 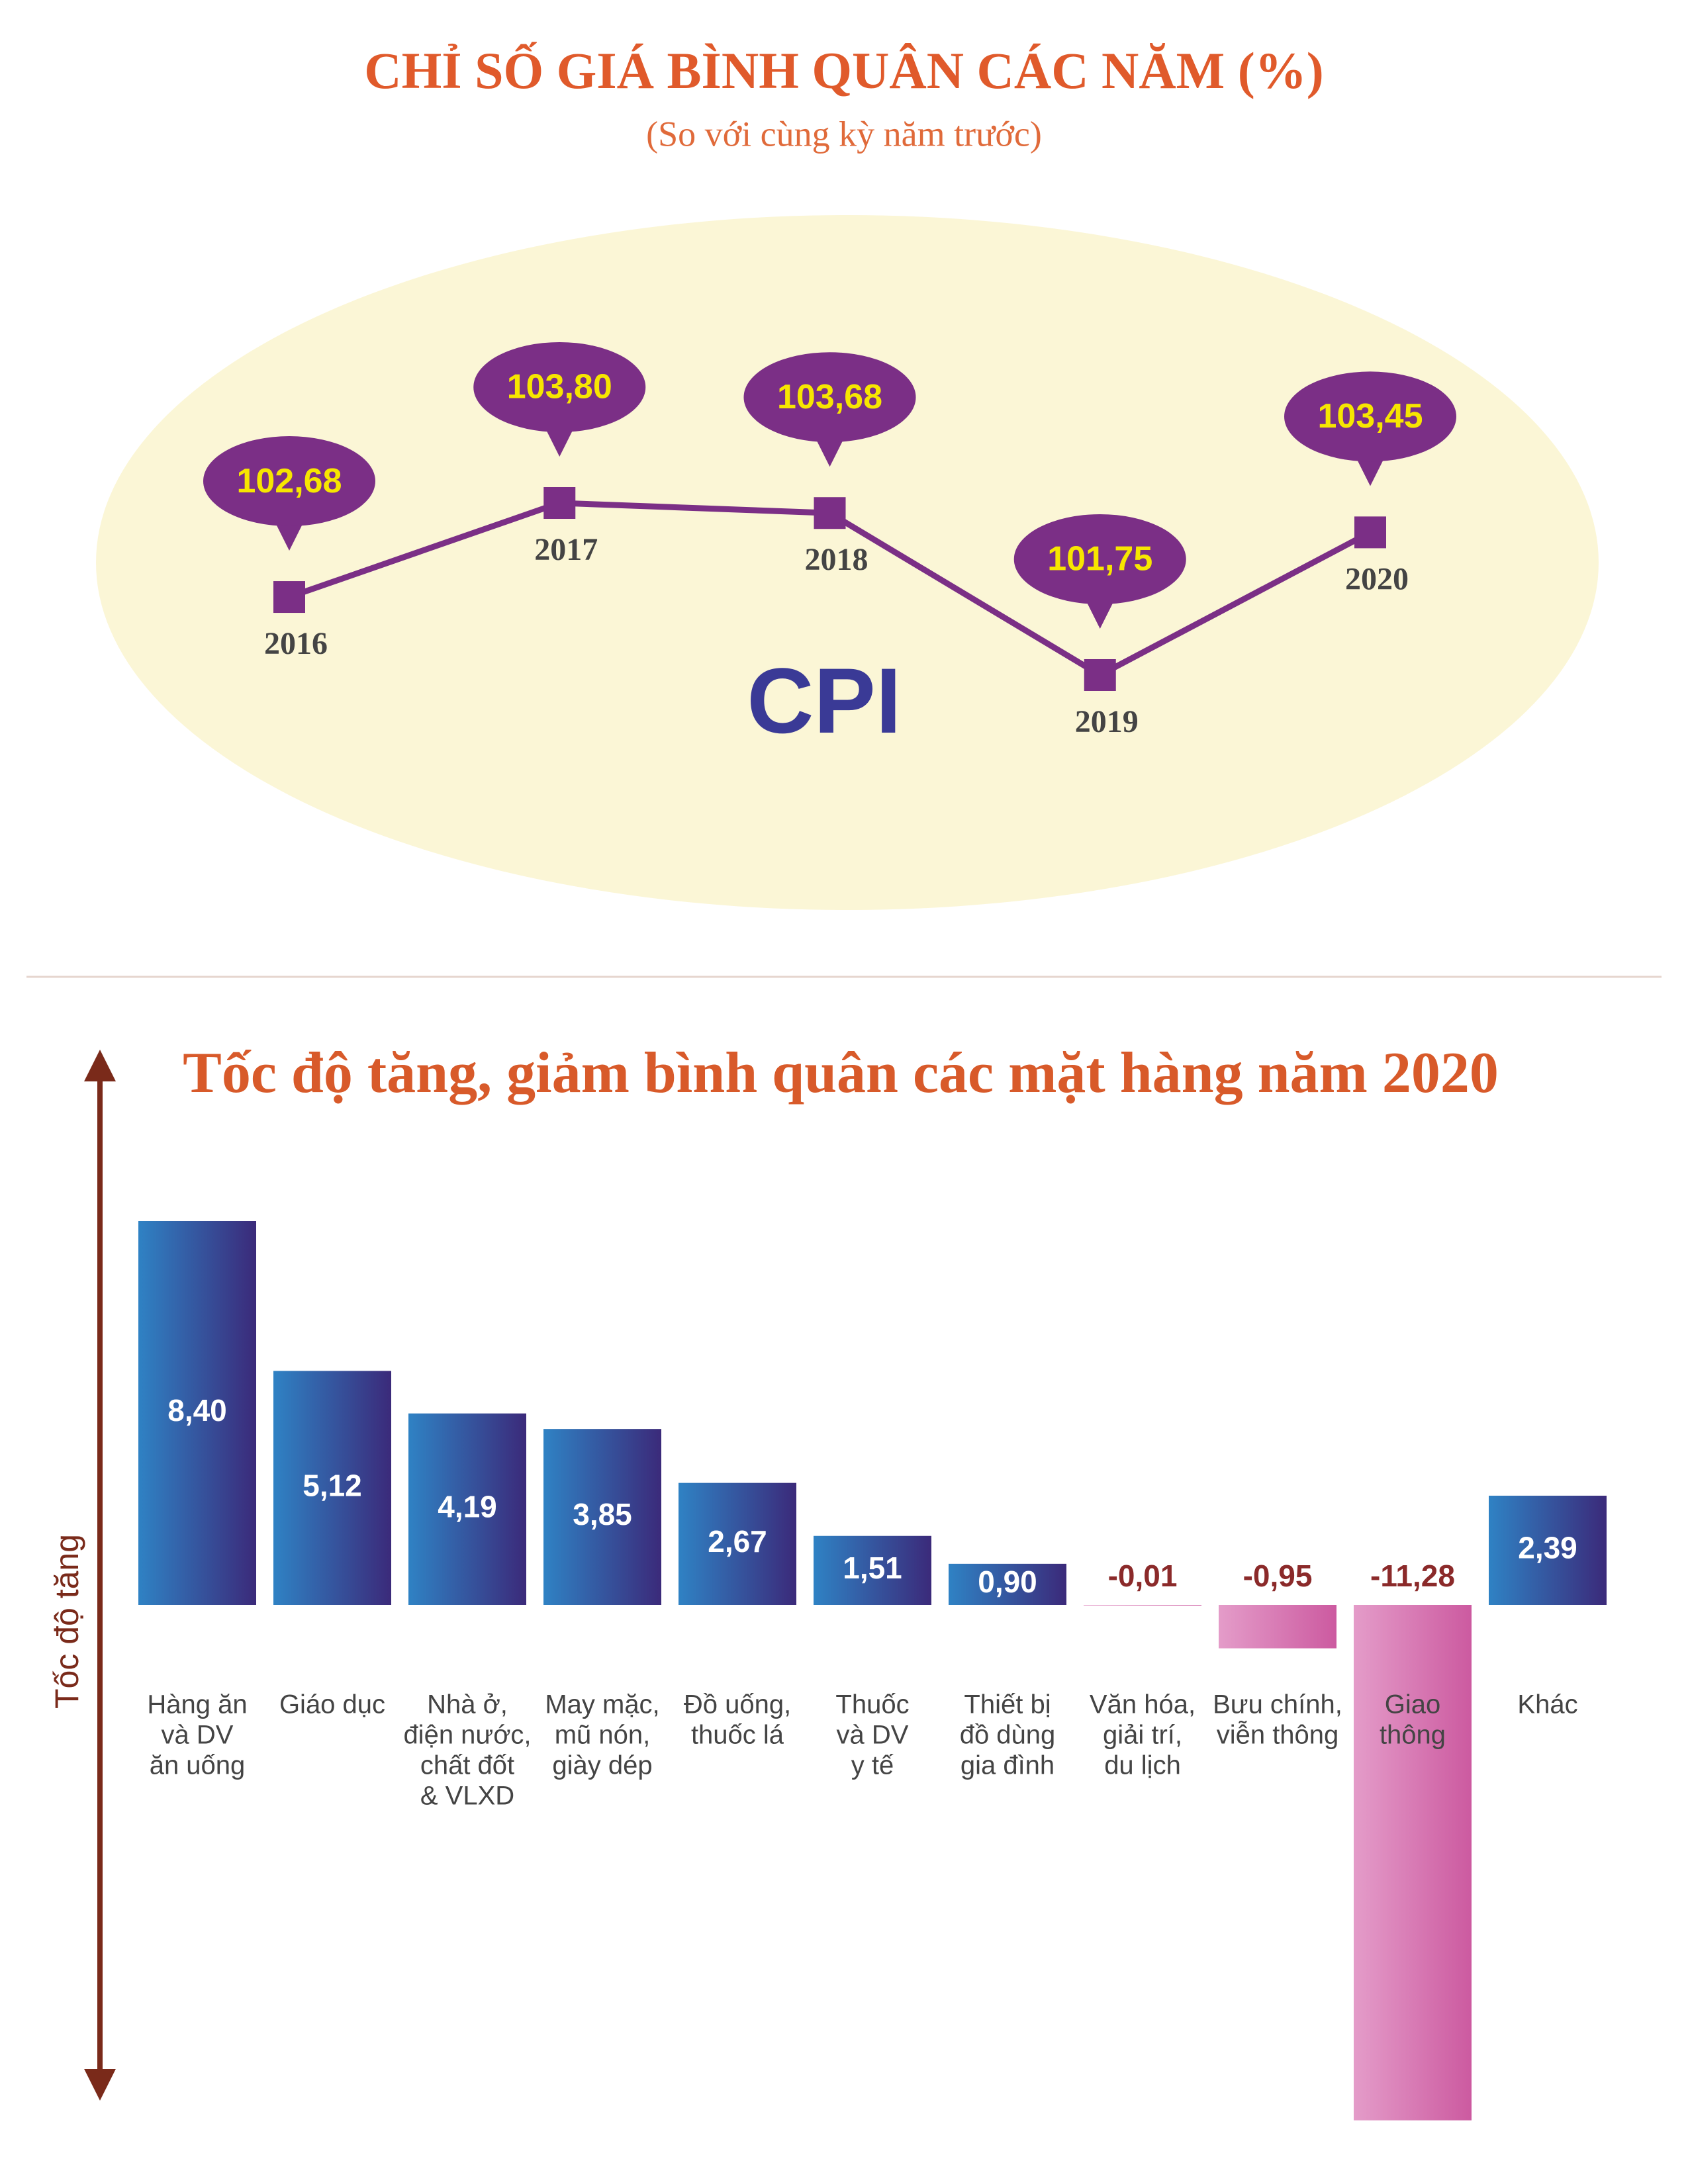 I want to click on category-label: Đồ uống,, so click(x=737, y=1704).